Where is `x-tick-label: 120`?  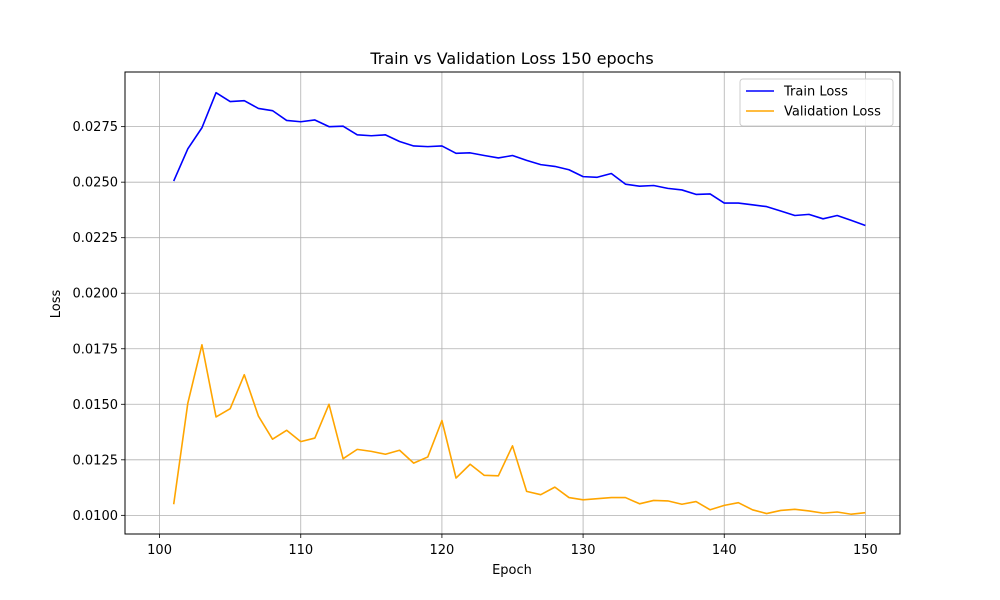 x-tick-label: 120 is located at coordinates (442, 550).